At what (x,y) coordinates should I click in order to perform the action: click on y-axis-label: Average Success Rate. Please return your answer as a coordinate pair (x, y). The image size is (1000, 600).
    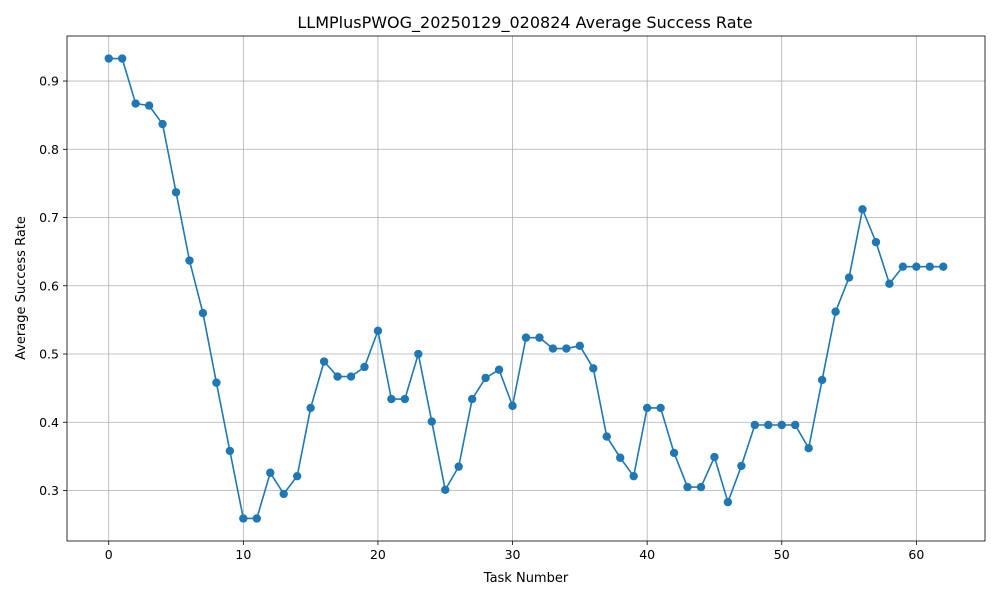
    Looking at the image, I should click on (21, 288).